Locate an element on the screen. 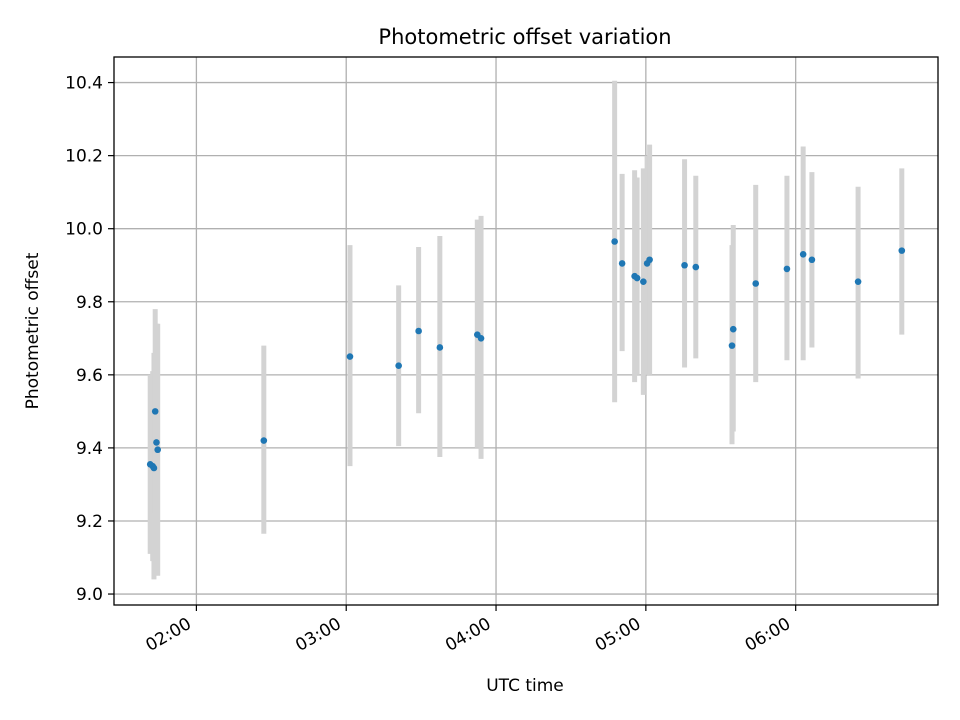  y-tick-label: 9.0 is located at coordinates (89, 595).